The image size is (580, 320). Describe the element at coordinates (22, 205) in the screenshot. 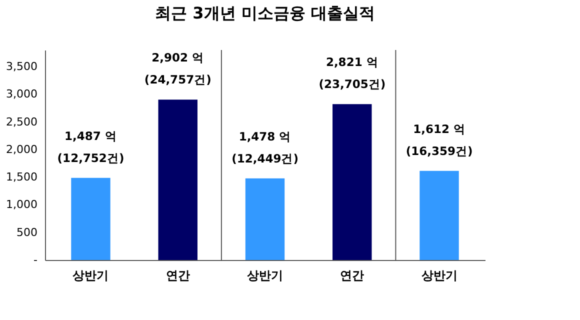

I see `y-tick-label: 1,000` at that location.